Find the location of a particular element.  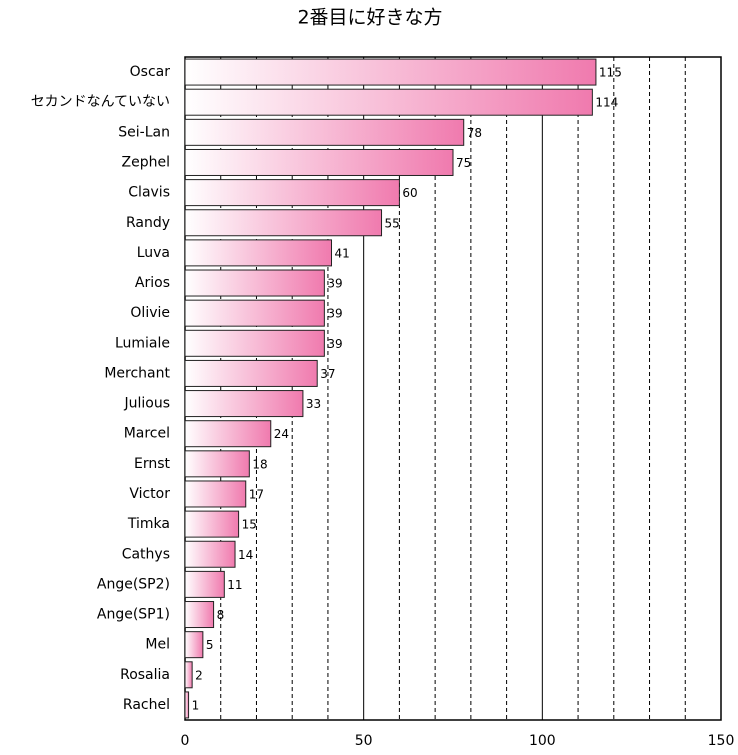

x-tick-label: 100 is located at coordinates (542, 741).